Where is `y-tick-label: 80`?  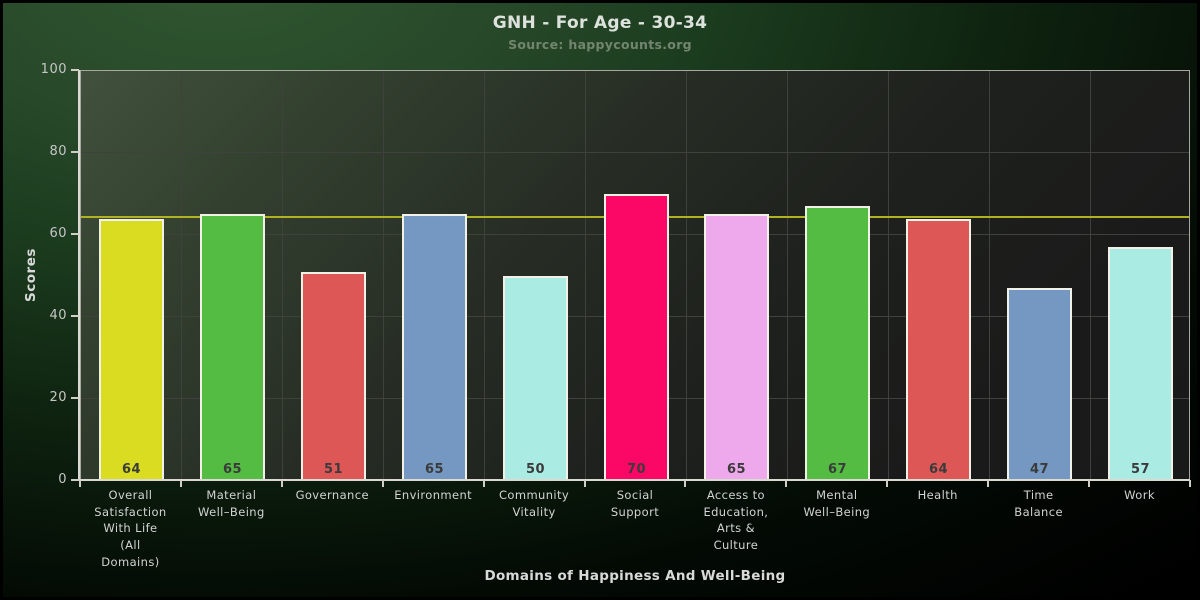
y-tick-label: 80 is located at coordinates (58, 151).